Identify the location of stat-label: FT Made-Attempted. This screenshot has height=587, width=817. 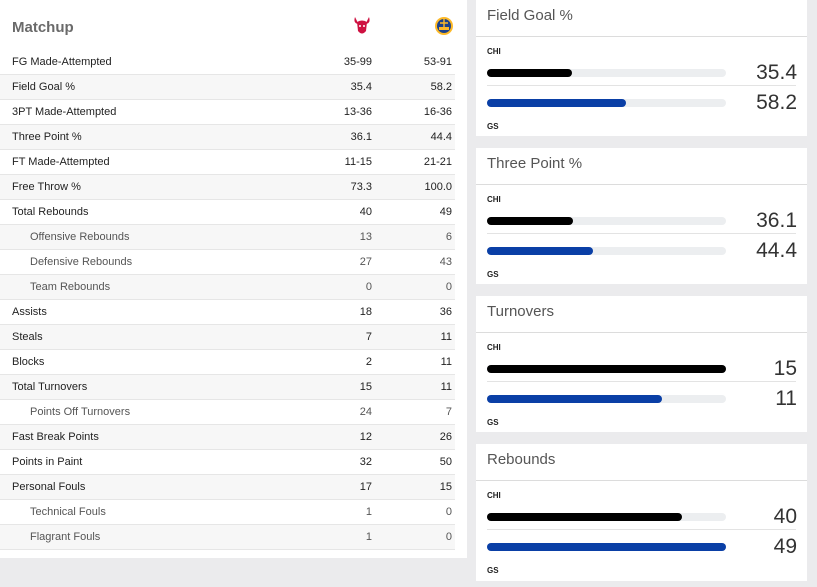
(61, 162).